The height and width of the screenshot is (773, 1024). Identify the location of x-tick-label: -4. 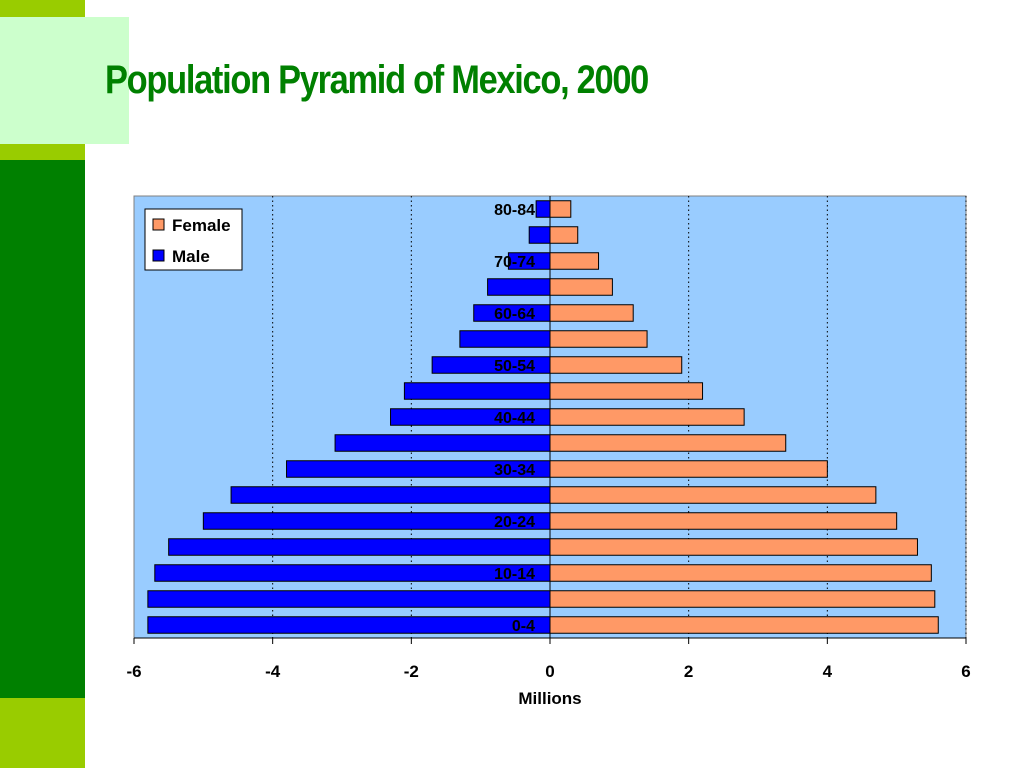
(273, 671).